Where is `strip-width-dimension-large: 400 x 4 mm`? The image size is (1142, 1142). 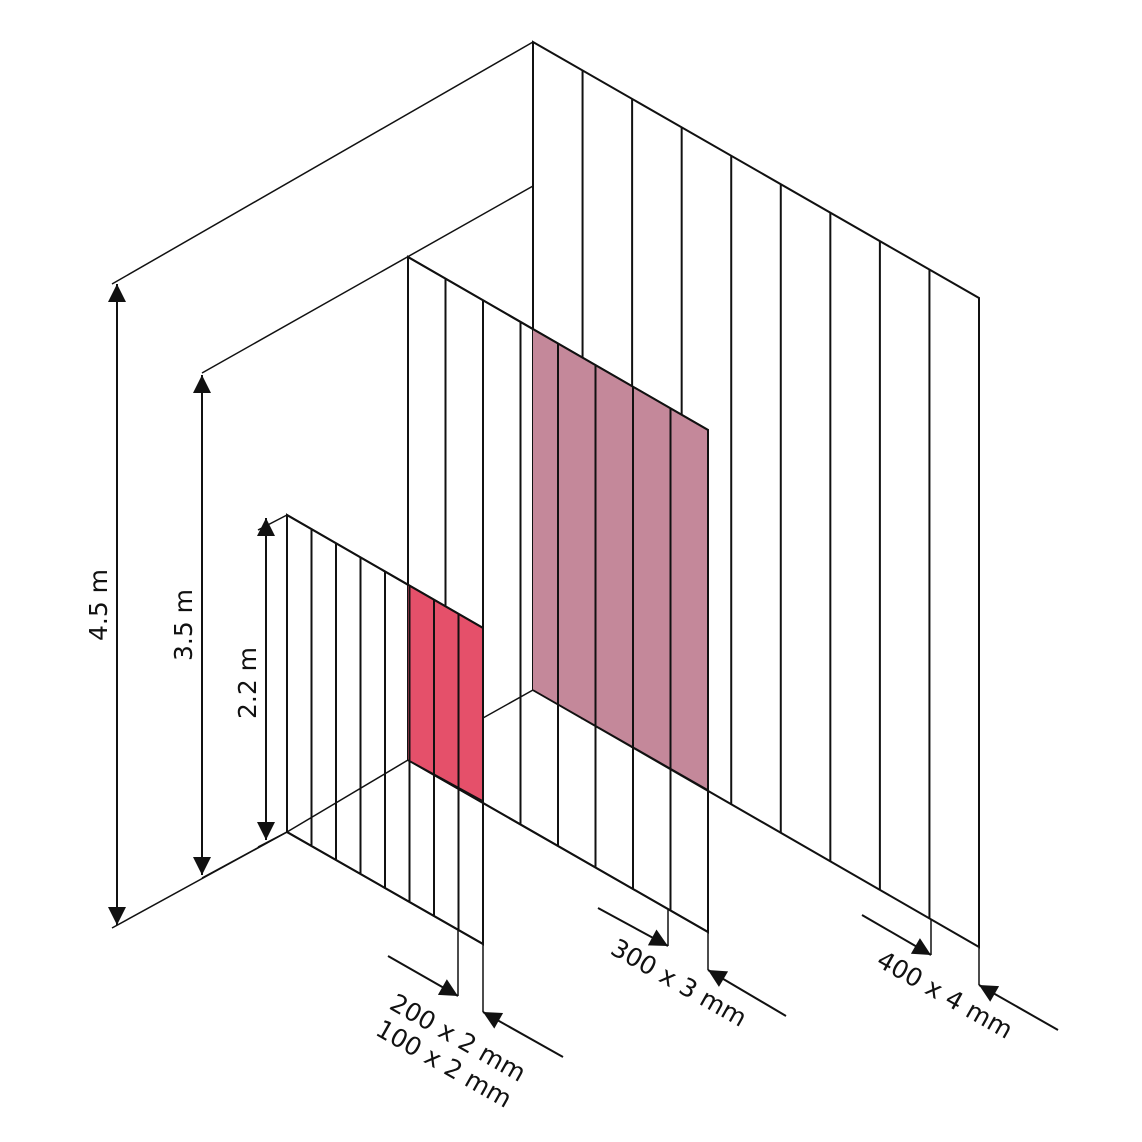
strip-width-dimension-large: 400 x 4 mm is located at coordinates (960, 979).